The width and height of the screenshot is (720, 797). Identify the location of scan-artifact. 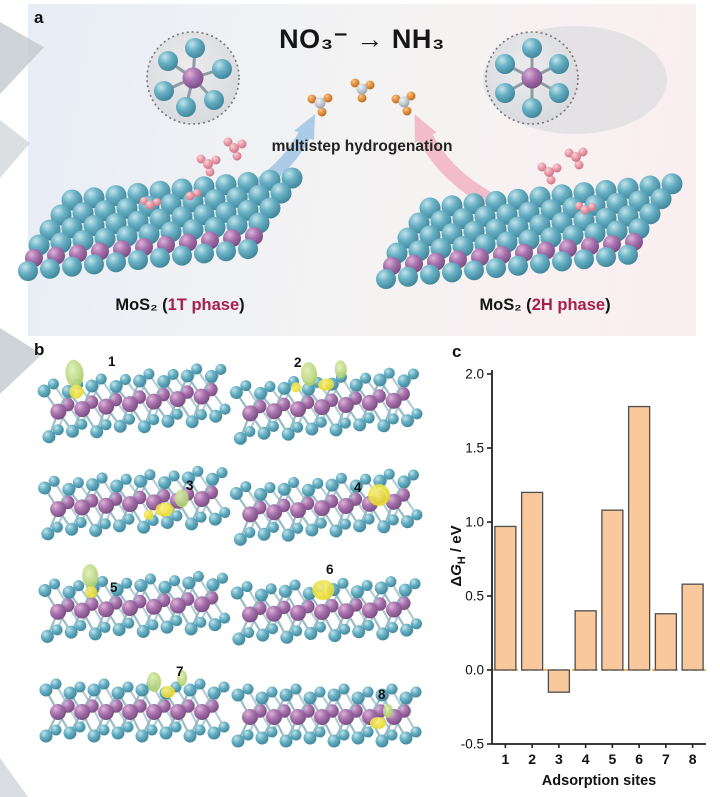
(14, 777).